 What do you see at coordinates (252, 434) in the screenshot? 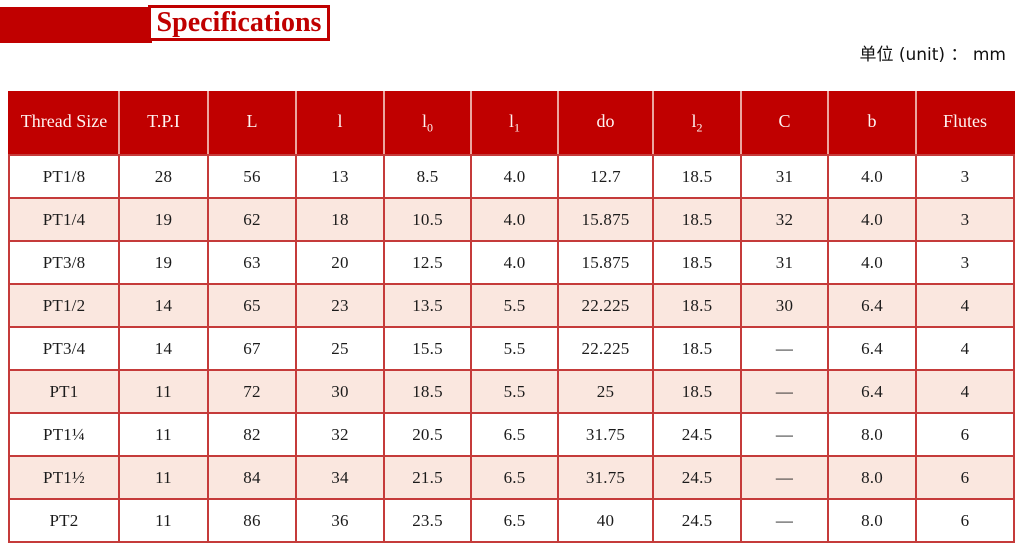
I see `table-cell: 82` at bounding box center [252, 434].